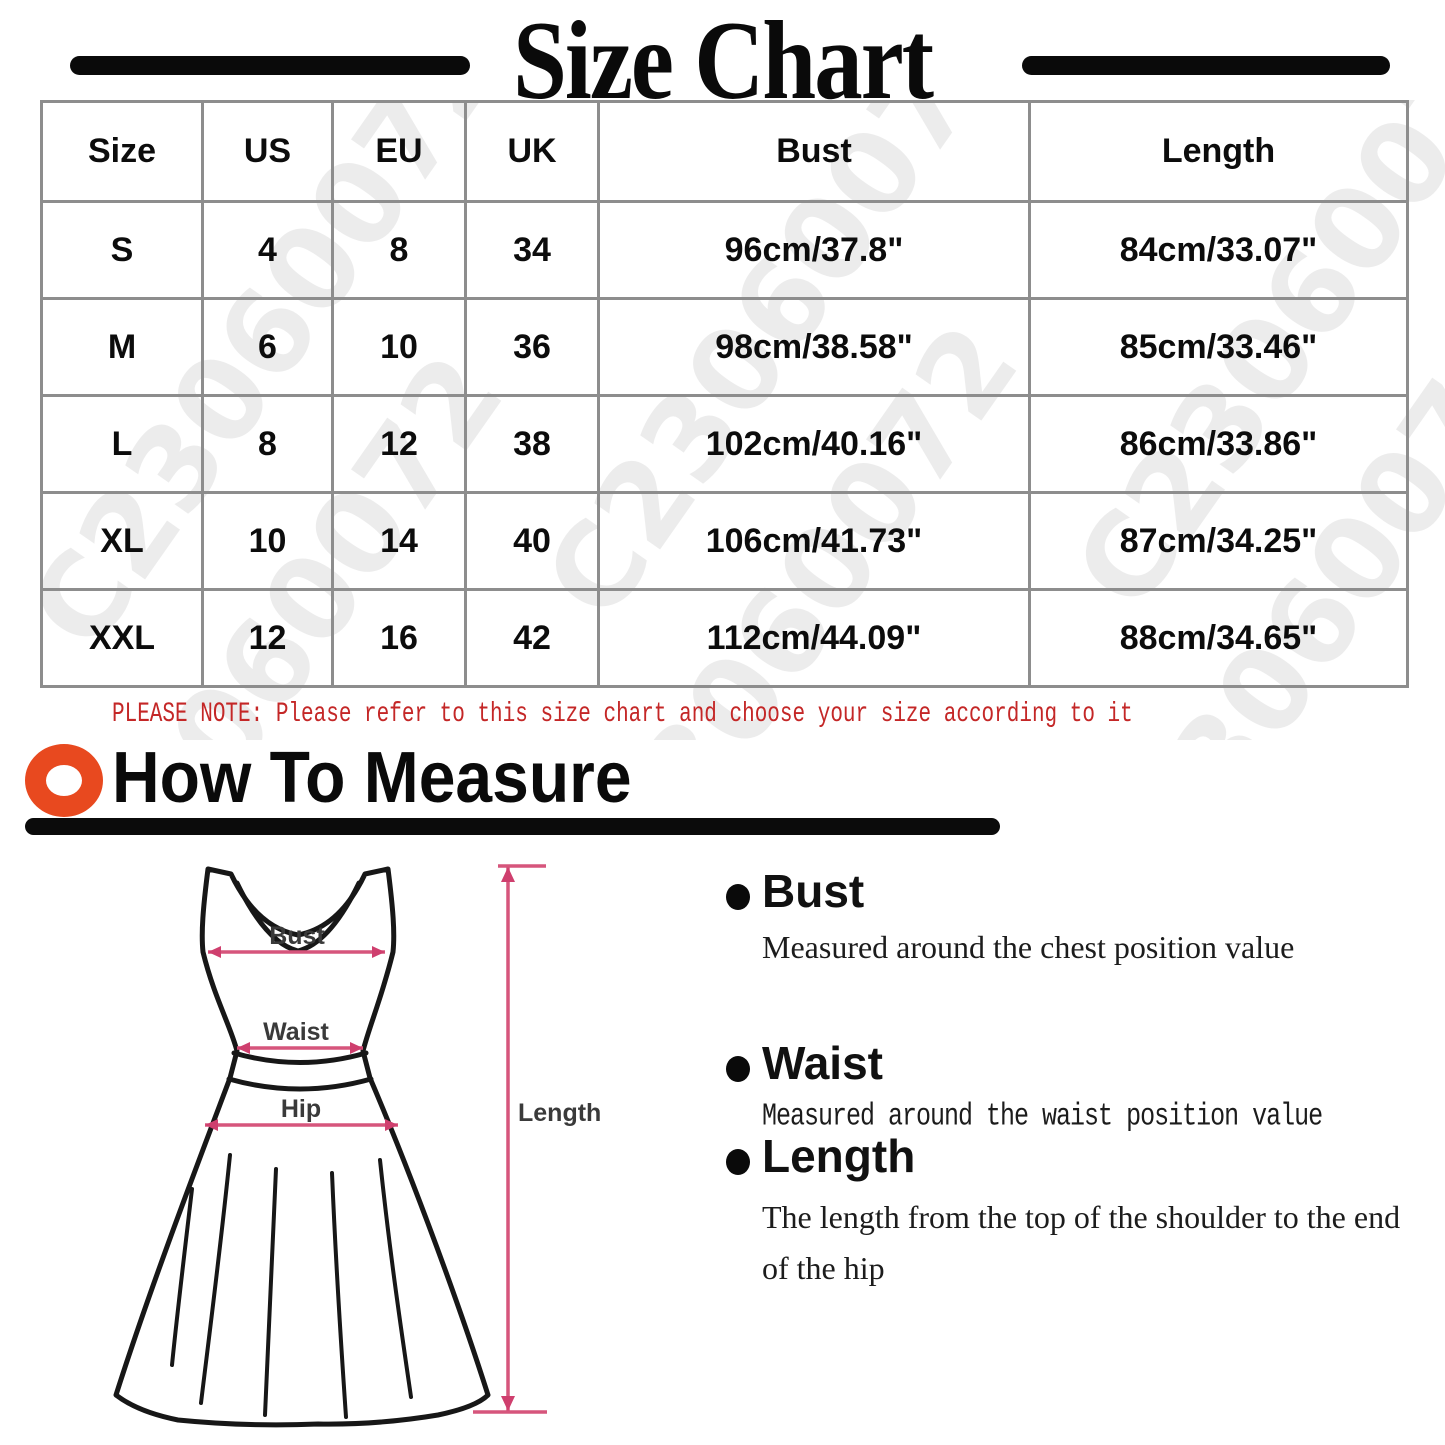 The height and width of the screenshot is (1445, 1445). I want to click on table-cell: 98cm/38.58", so click(814, 347).